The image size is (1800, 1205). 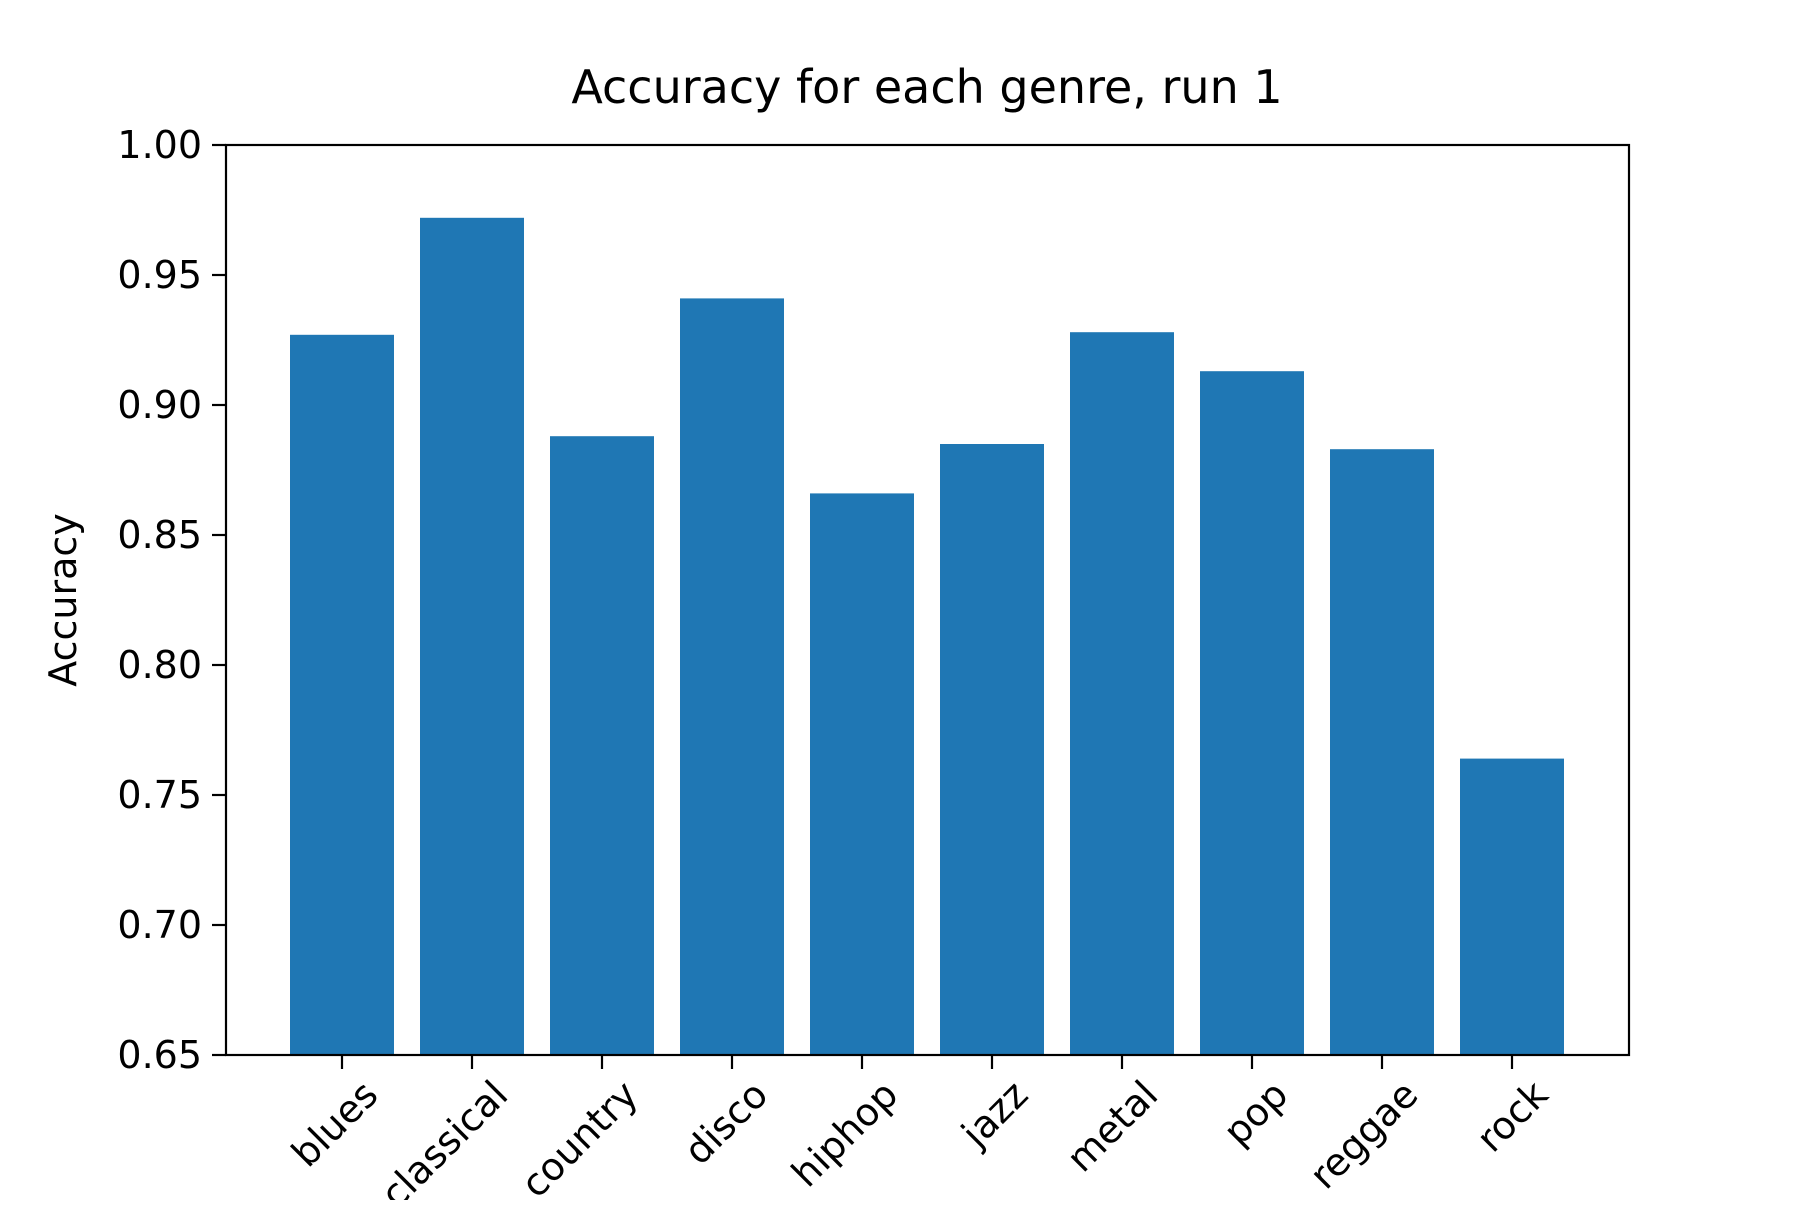 What do you see at coordinates (994, 1114) in the screenshot?
I see `x-tick-label-jazz: jazz` at bounding box center [994, 1114].